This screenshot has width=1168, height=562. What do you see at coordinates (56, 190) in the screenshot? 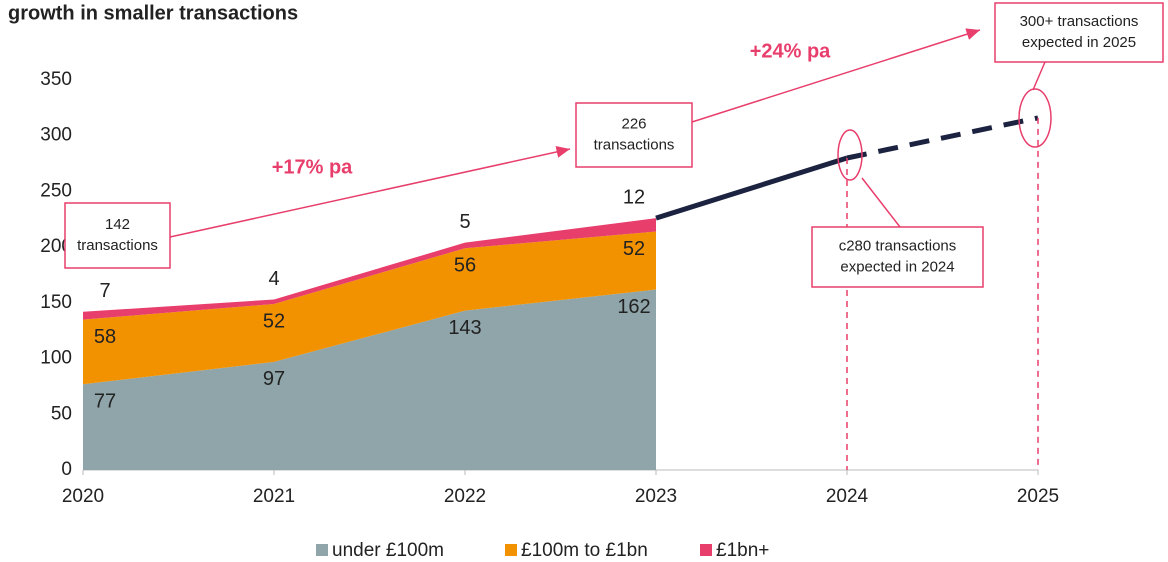
I see `y-tick-label: 250` at bounding box center [56, 190].